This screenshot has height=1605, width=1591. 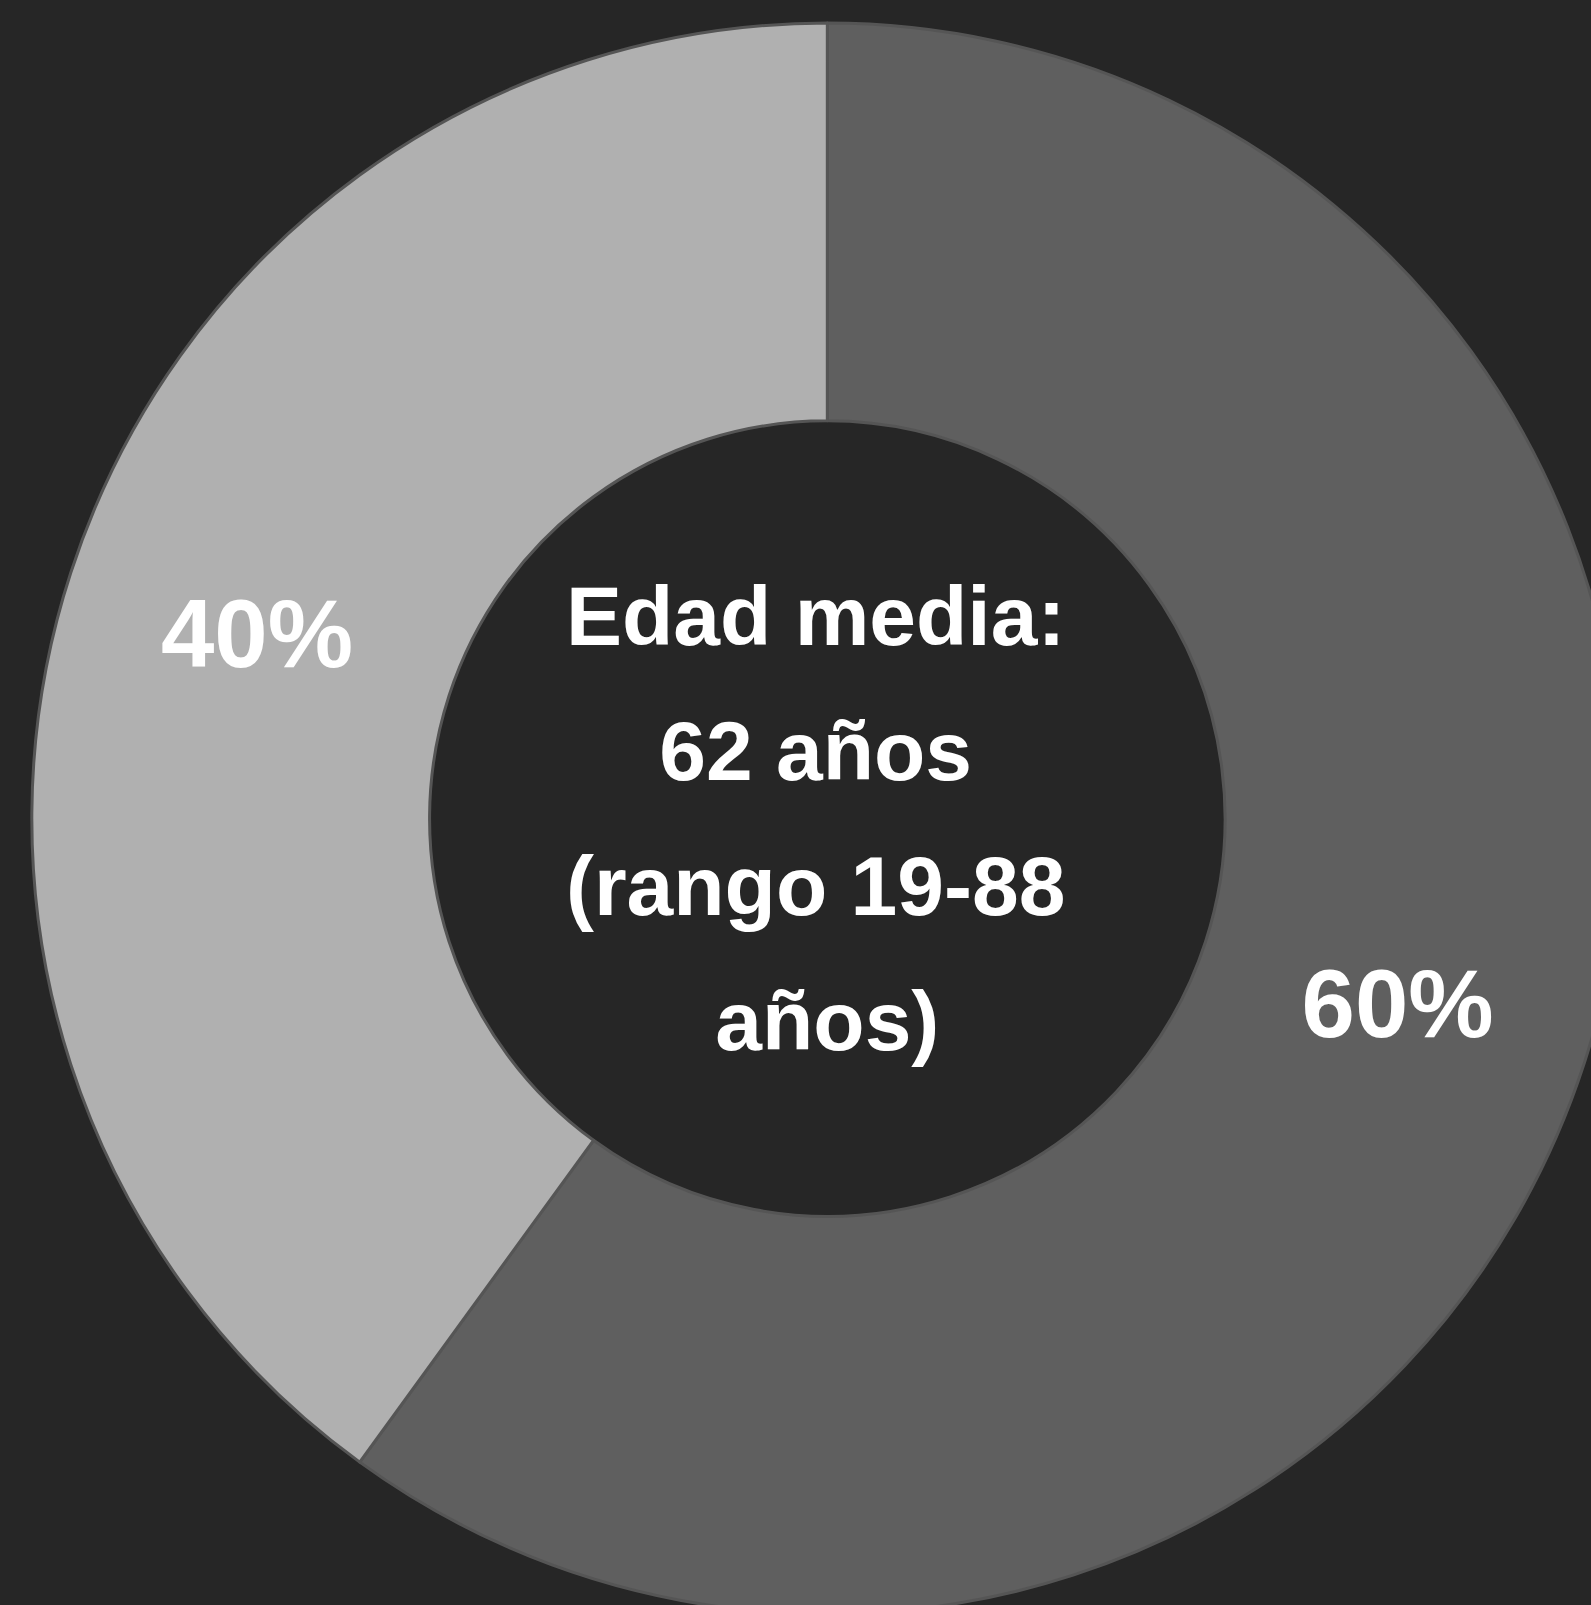 What do you see at coordinates (1397, 1004) in the screenshot?
I see `data-label: 60%` at bounding box center [1397, 1004].